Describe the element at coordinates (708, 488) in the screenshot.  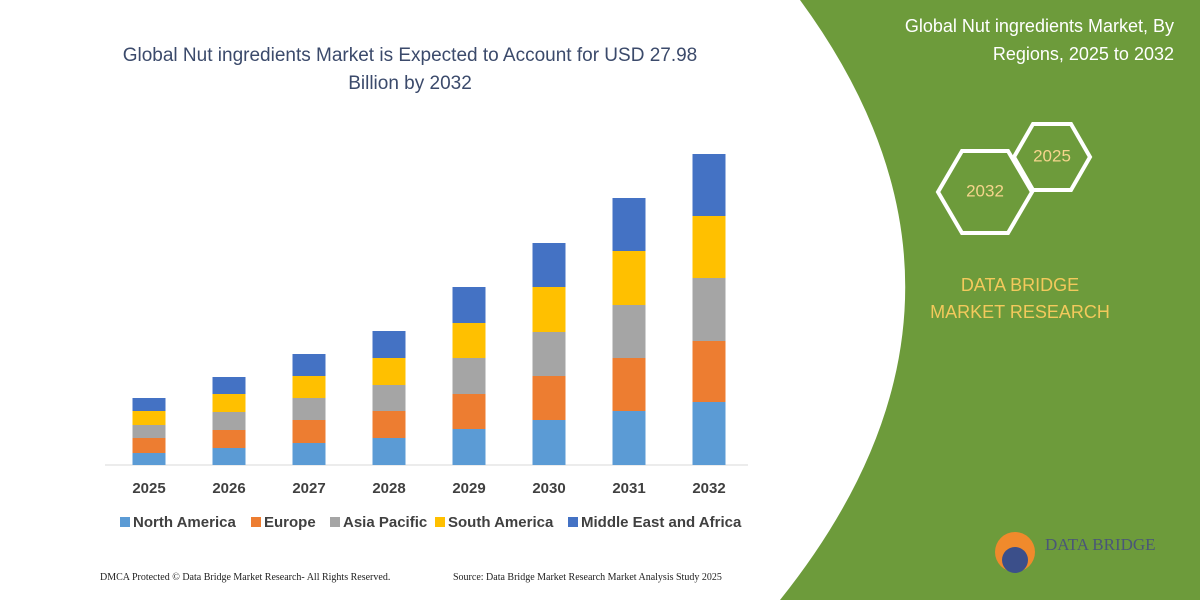
I see `x-tick-label: 2032` at that location.